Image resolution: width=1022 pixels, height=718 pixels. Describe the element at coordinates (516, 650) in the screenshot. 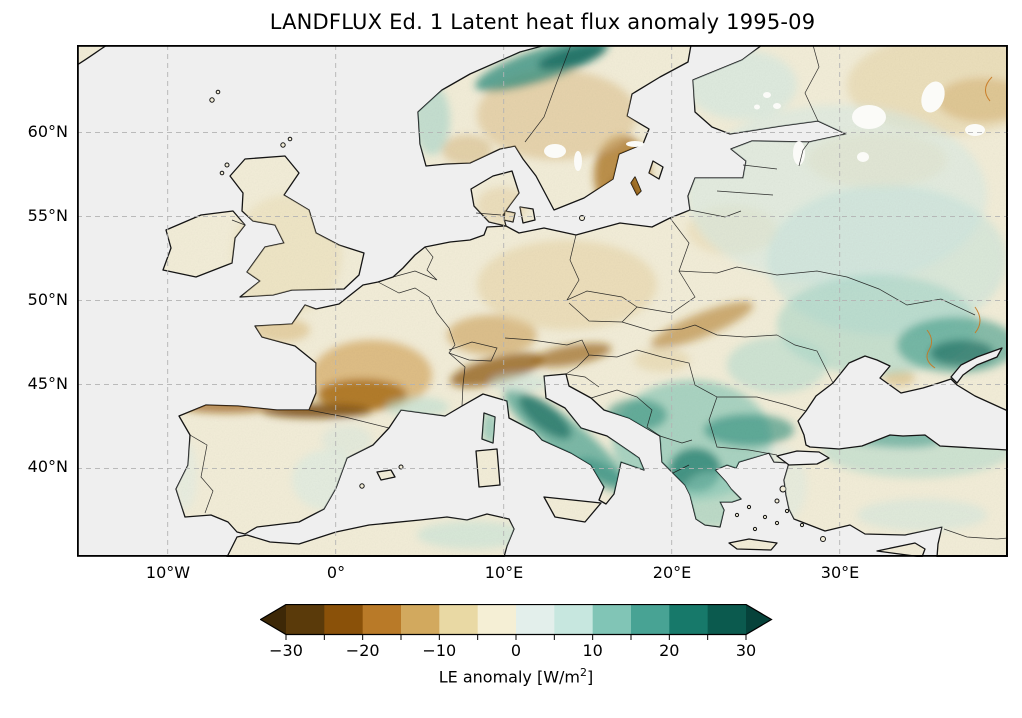

I see `colorbar-tick-label: 0` at that location.